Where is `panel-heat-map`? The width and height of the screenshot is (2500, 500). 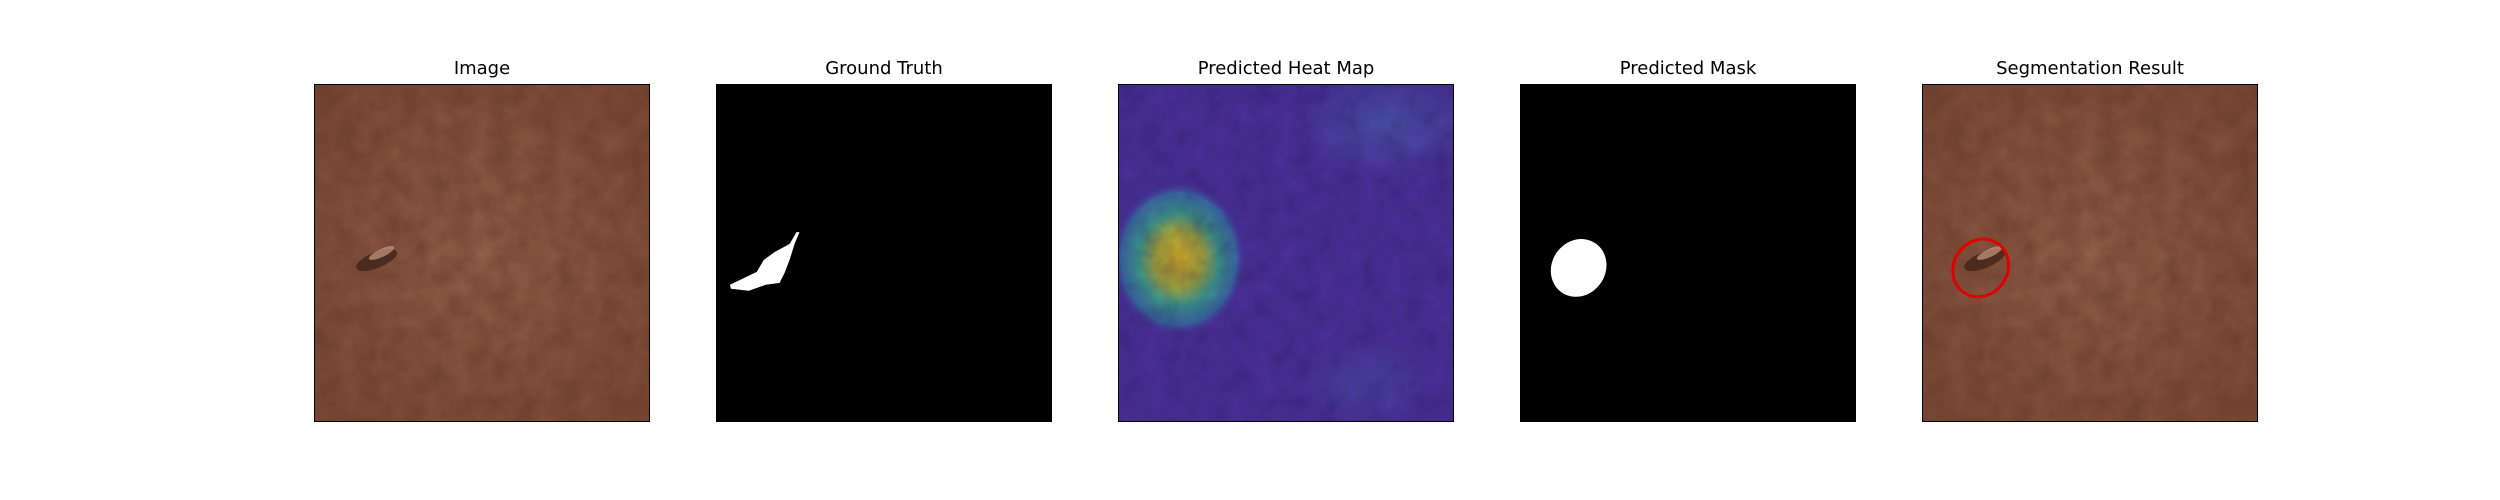 panel-heat-map is located at coordinates (1286, 253).